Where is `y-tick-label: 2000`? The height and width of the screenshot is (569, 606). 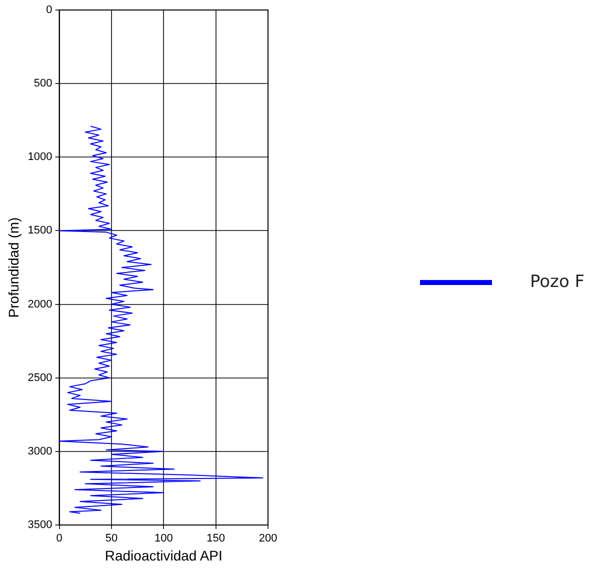
y-tick-label: 2000 is located at coordinates (40, 304).